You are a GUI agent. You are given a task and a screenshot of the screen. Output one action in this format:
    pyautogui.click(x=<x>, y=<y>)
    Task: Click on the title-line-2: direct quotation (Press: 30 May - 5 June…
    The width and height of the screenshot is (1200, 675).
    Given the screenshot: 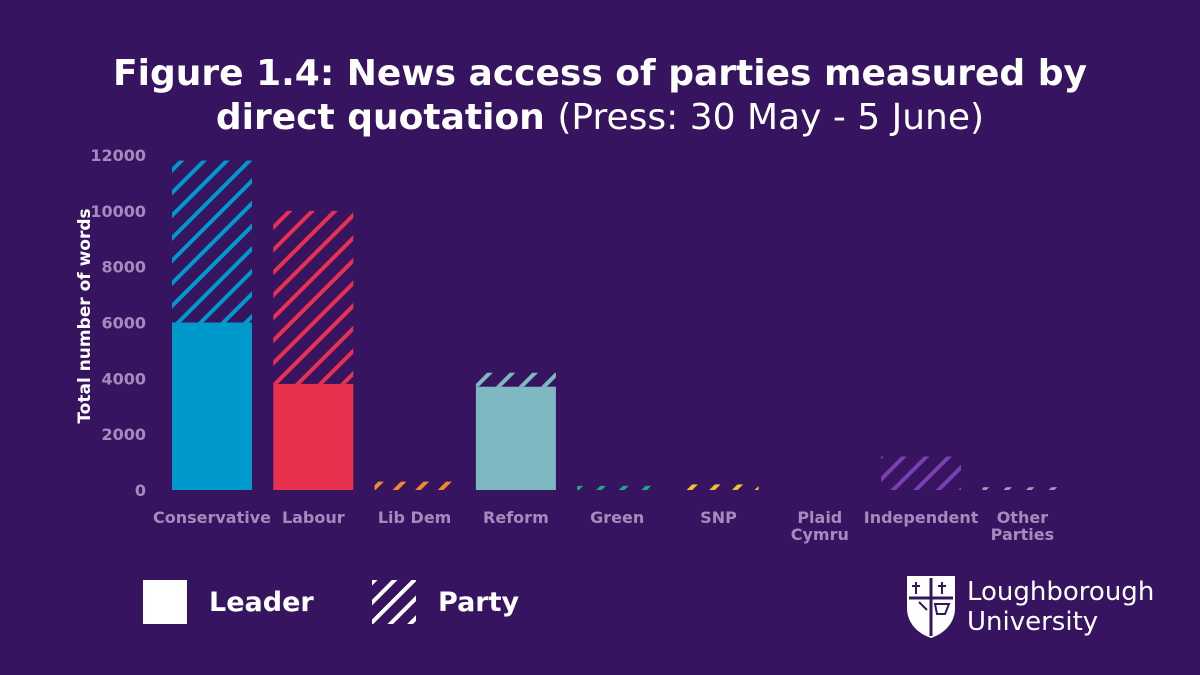 What is the action you would take?
    pyautogui.click(x=600, y=118)
    